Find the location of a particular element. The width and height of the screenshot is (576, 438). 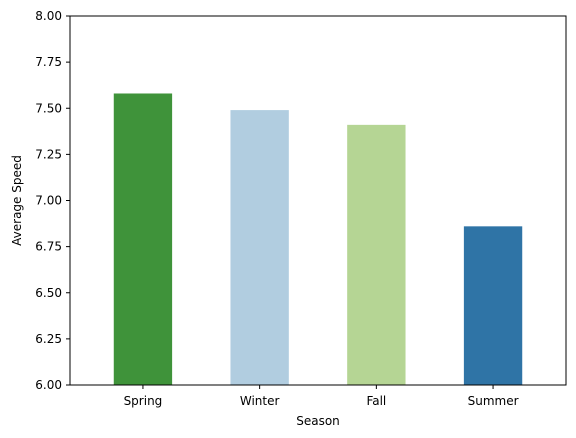

bar-spring is located at coordinates (143, 239).